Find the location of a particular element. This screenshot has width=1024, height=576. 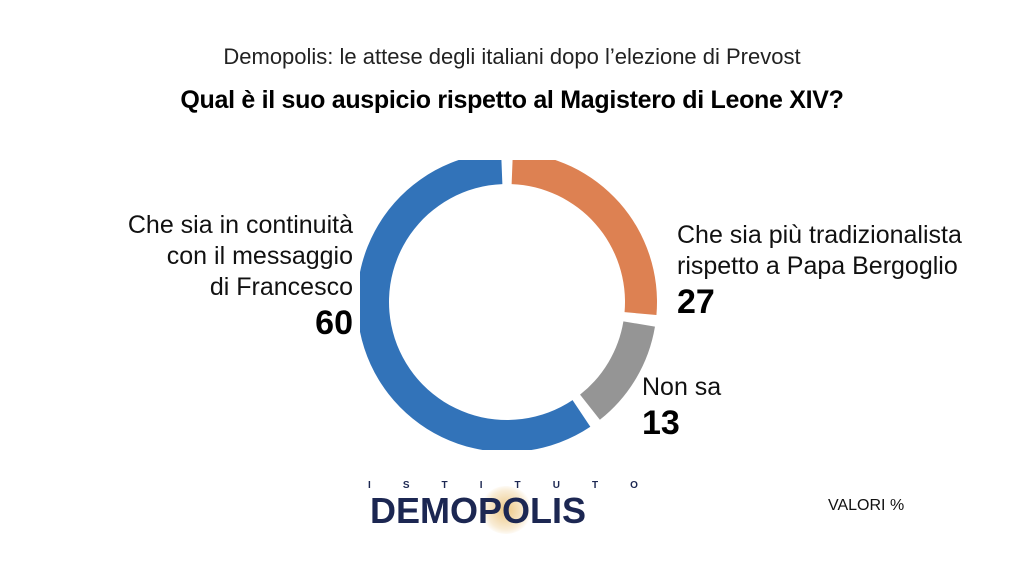

slice-value-tradizionalista: 27 is located at coordinates (696, 302).